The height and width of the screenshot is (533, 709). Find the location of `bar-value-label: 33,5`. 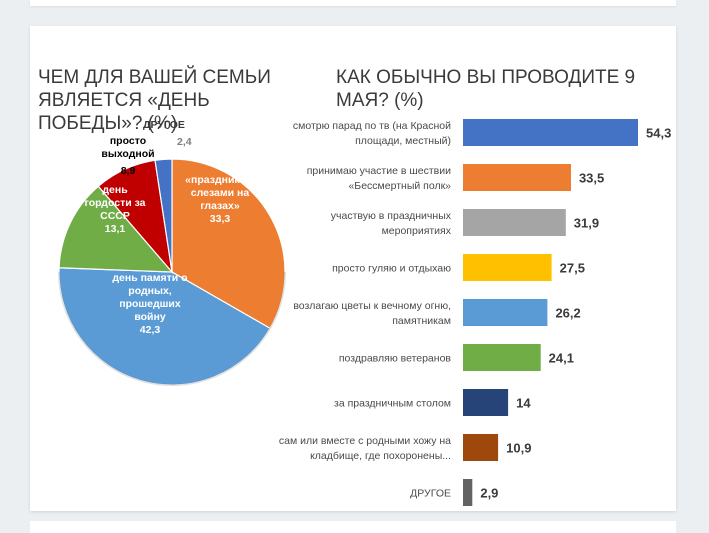

bar-value-label: 33,5 is located at coordinates (591, 178).